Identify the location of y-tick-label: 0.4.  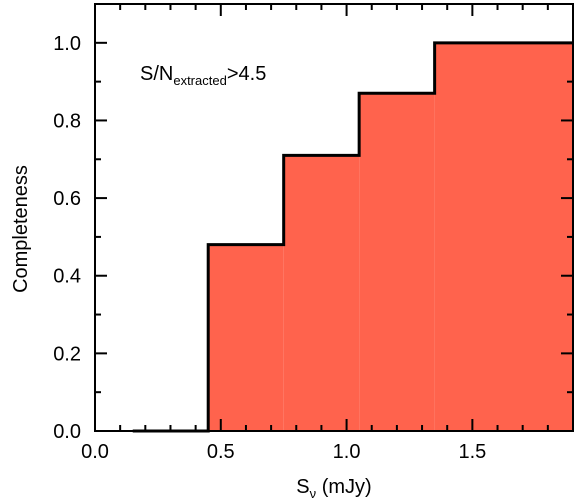
(67, 277).